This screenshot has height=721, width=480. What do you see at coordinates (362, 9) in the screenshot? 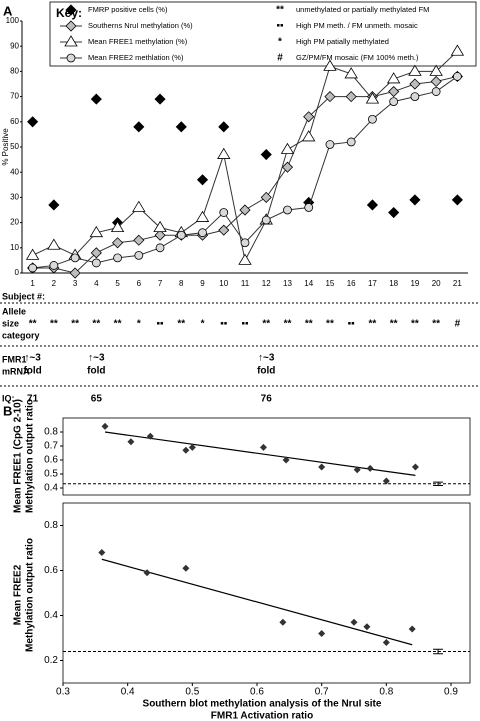
I see `key-text: unmethylated or partially methylated FM` at bounding box center [362, 9].